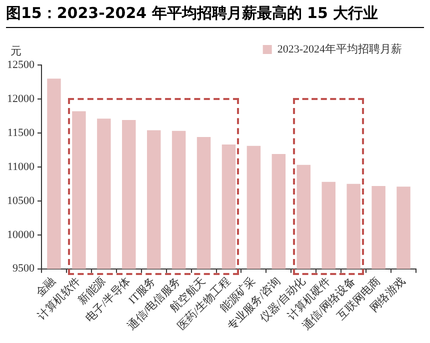 The height and width of the screenshot is (343, 430). What do you see at coordinates (16, 51) in the screenshot?
I see `y-axis-title: 元` at bounding box center [16, 51].